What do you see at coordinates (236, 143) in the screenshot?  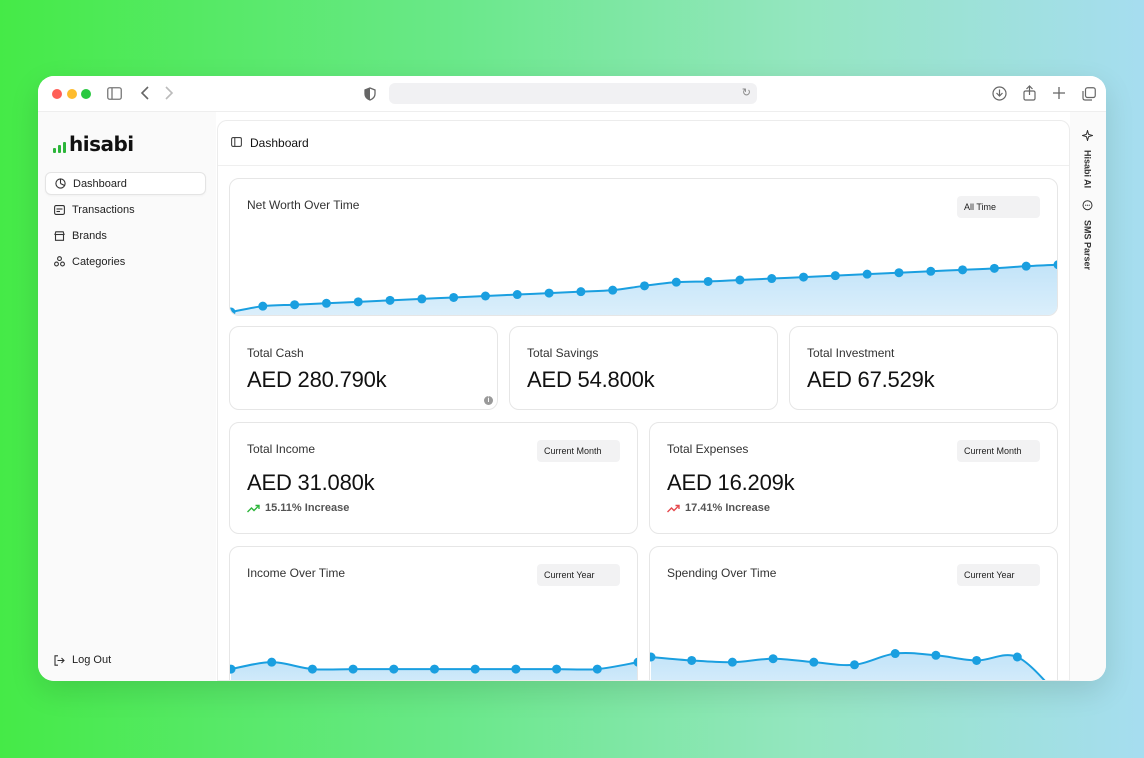 I see `panel-toggle-icon` at bounding box center [236, 143].